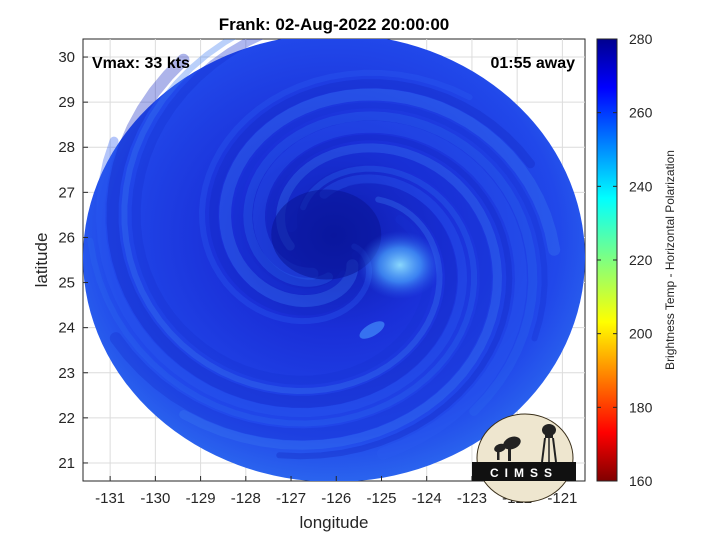 The height and width of the screenshot is (540, 720). What do you see at coordinates (66, 328) in the screenshot?
I see `y-tick-label: 24` at bounding box center [66, 328].